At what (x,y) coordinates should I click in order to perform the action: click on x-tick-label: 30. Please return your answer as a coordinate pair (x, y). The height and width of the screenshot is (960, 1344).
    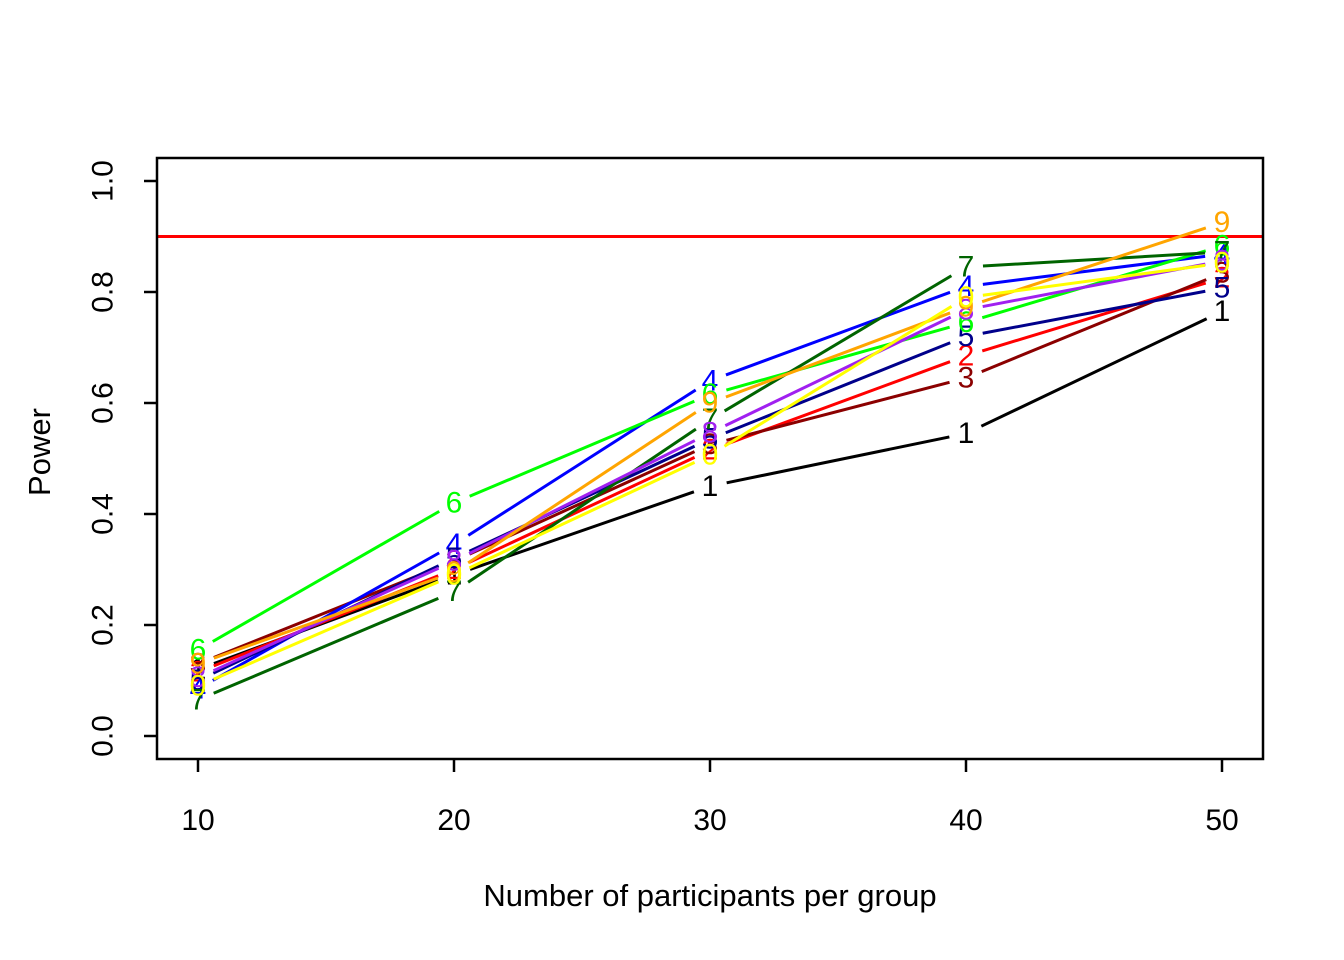
    Looking at the image, I should click on (709, 820).